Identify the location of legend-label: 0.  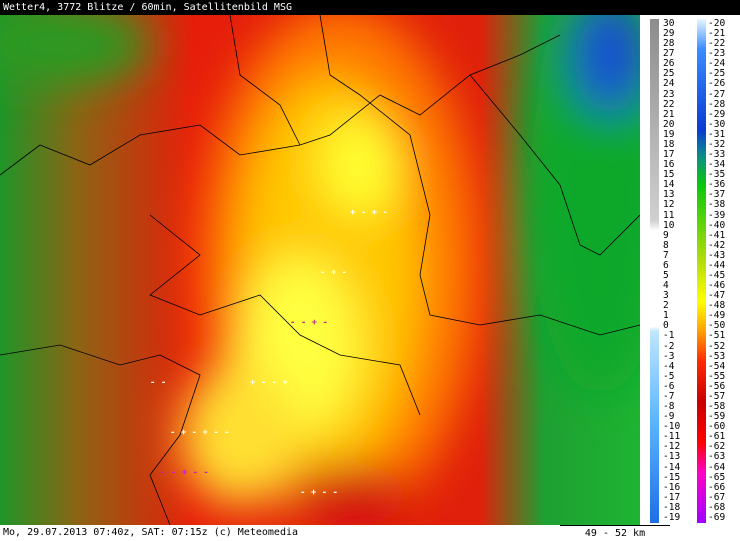
(666, 326).